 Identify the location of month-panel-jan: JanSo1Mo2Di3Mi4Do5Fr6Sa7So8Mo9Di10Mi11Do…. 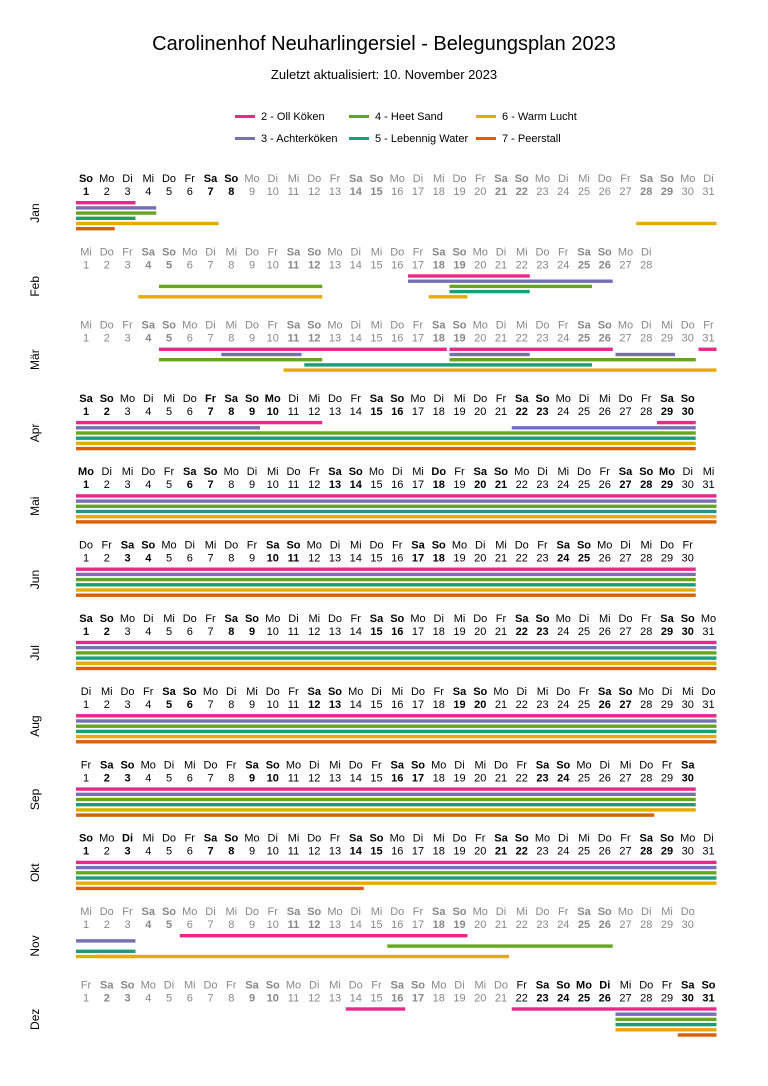
(372, 202).